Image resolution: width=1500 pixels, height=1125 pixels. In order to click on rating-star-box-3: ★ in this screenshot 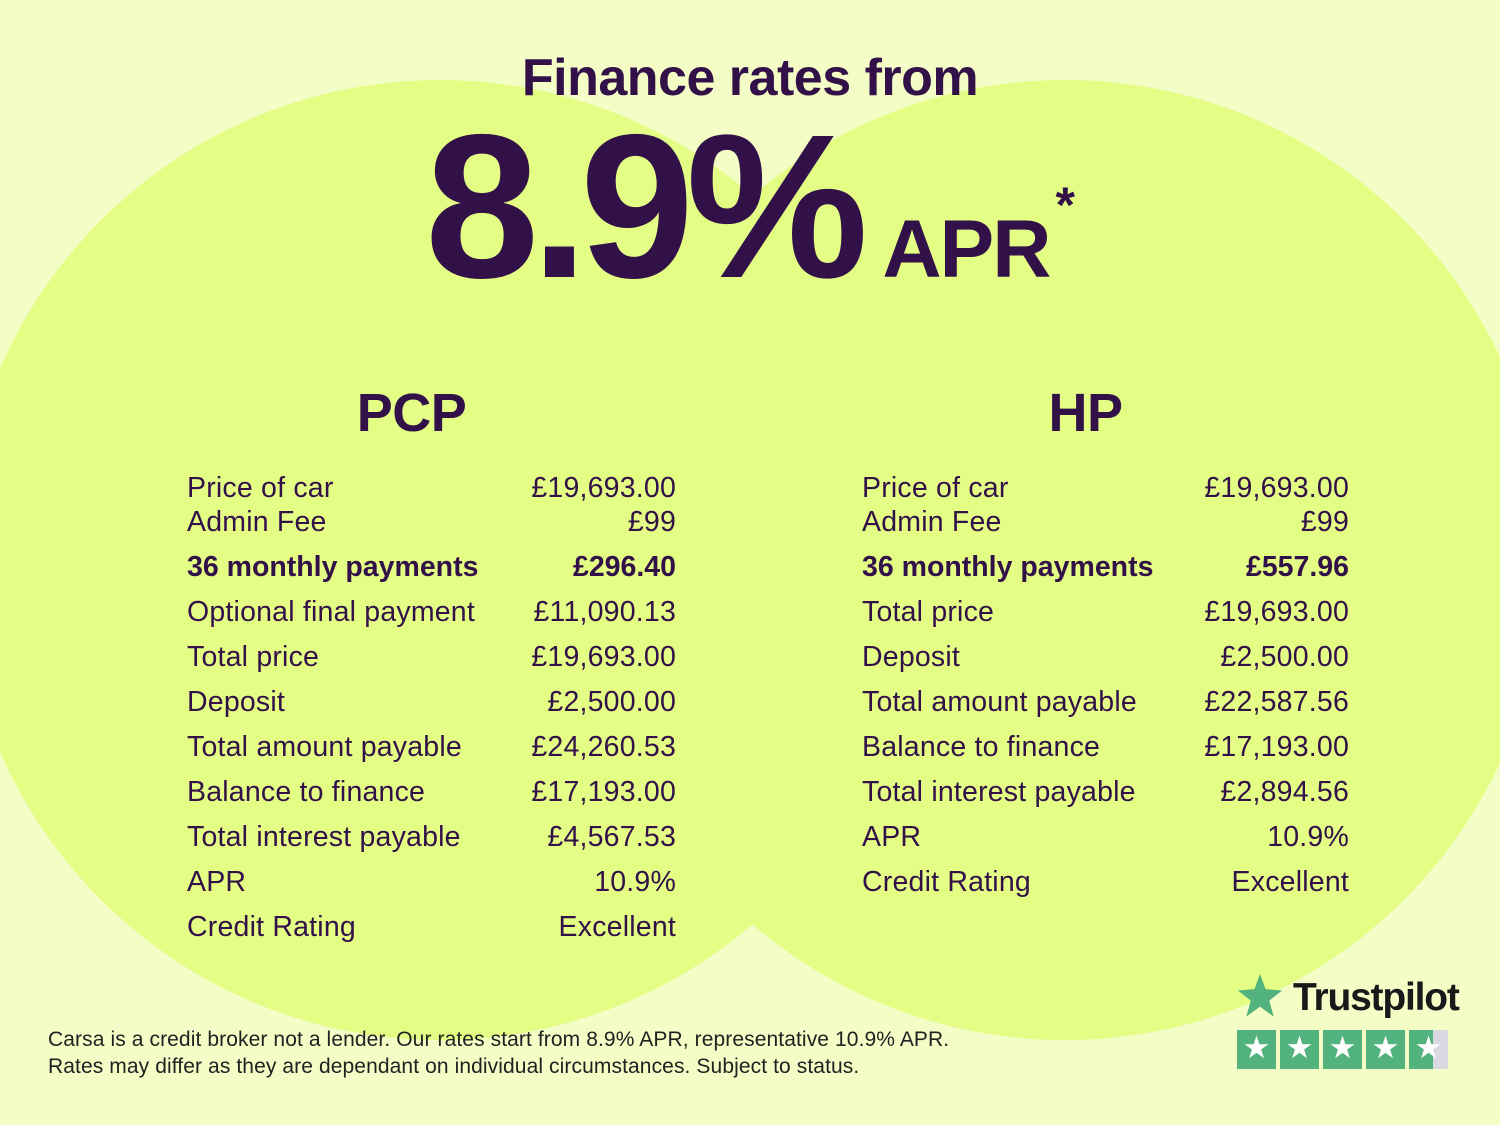, I will do `click(1342, 1049)`.